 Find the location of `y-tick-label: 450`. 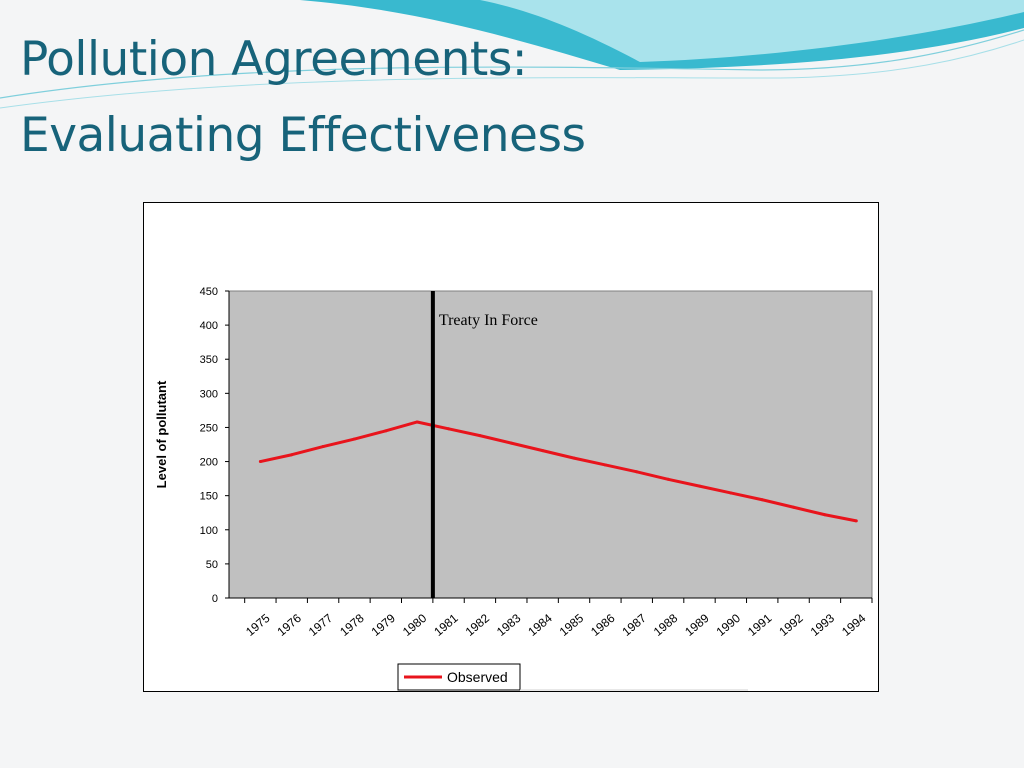

y-tick-label: 450 is located at coordinates (209, 292).